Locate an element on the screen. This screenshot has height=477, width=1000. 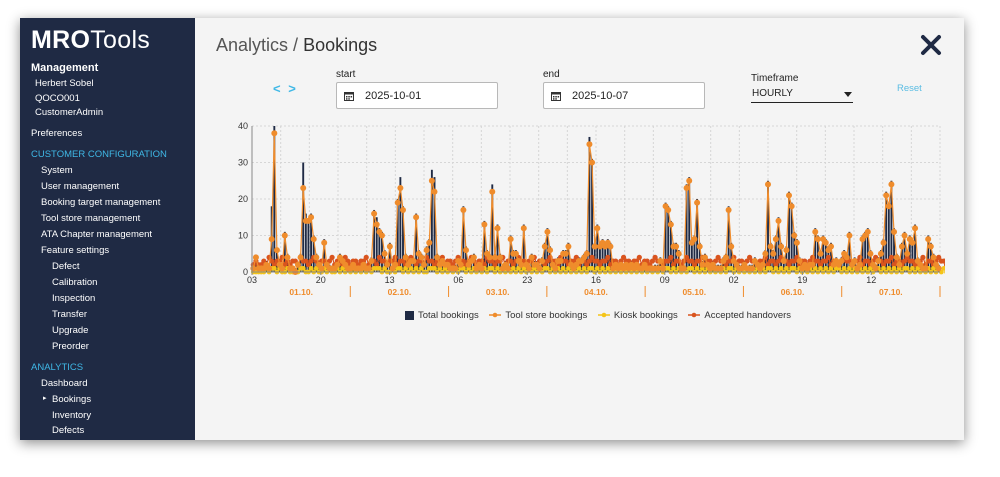
sidebar-item-booking-target-management: Booking target management is located at coordinates (101, 202).